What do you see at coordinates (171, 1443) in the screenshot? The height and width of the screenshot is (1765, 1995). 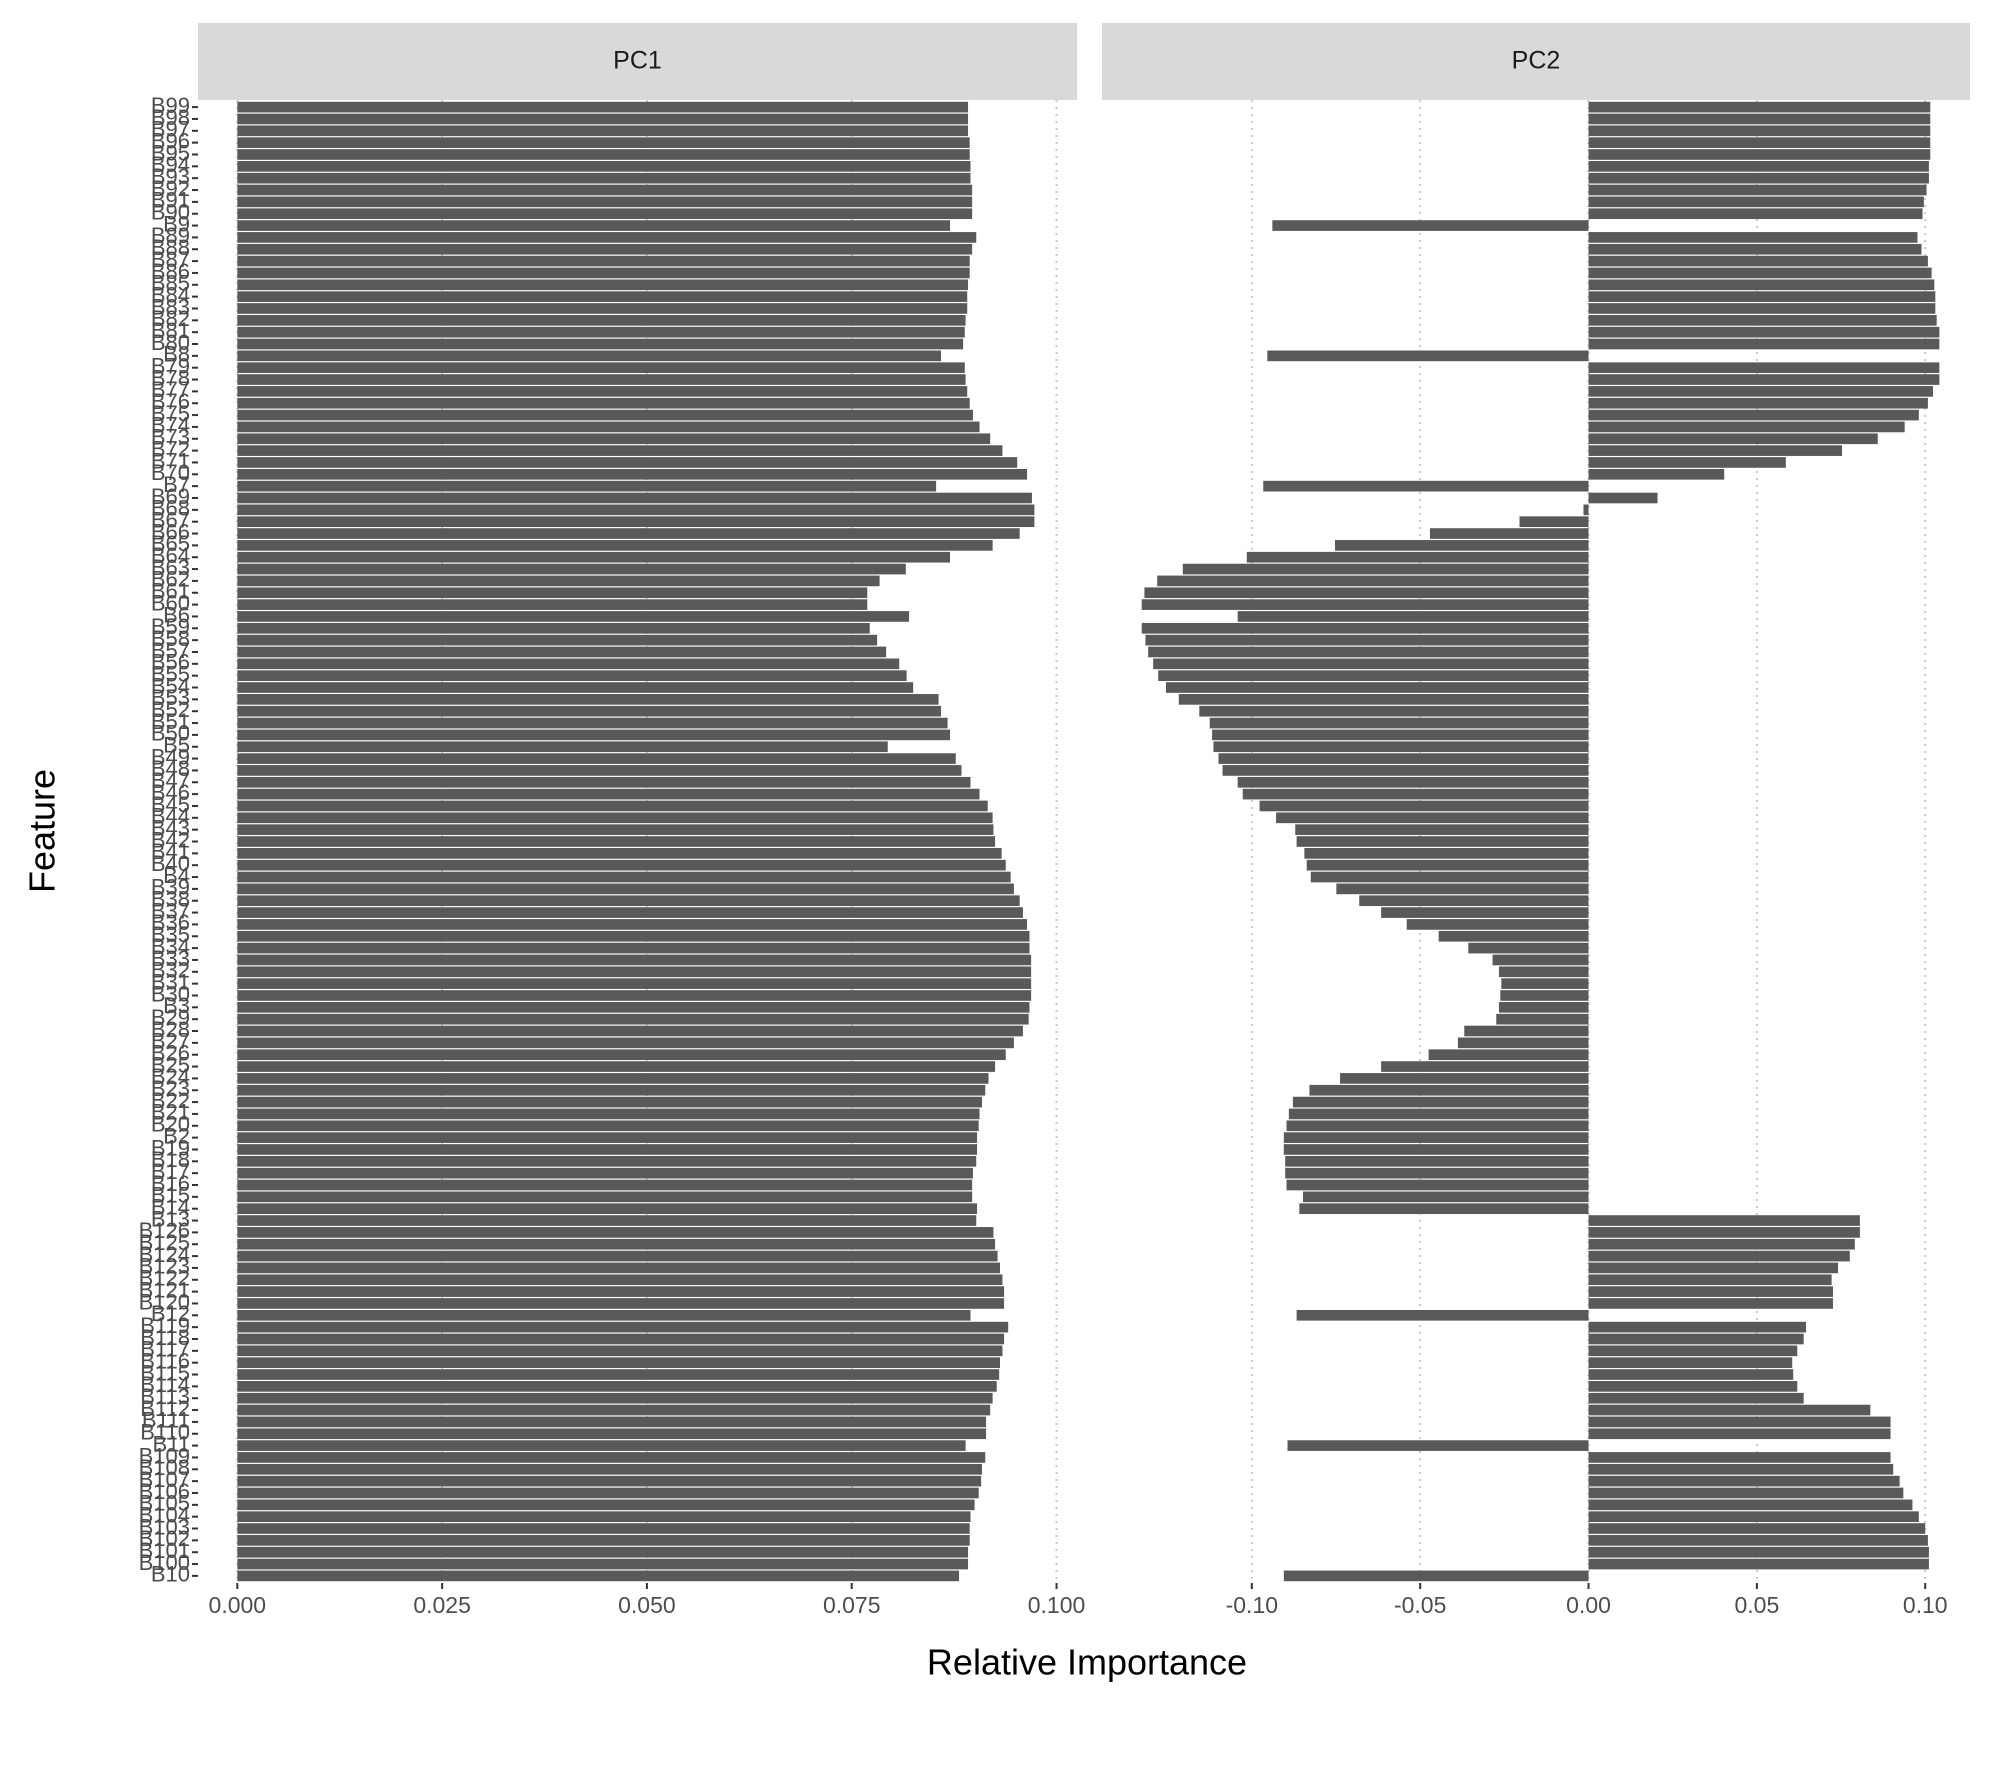 I see `y-tick-label: B11` at bounding box center [171, 1443].